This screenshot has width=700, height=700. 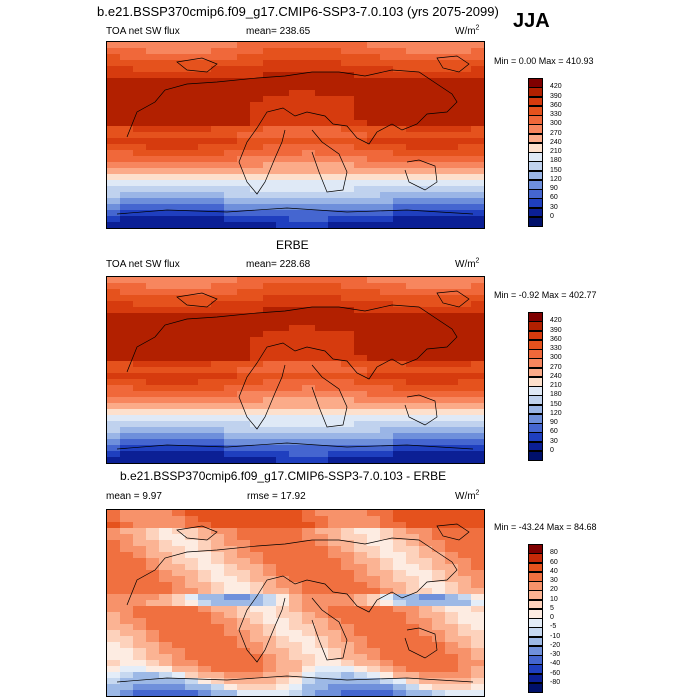 I want to click on panel1-colorbar: 420 390 360 330 300 270 240 210 180 150 120 90 60 30 0, so click(x=558, y=152).